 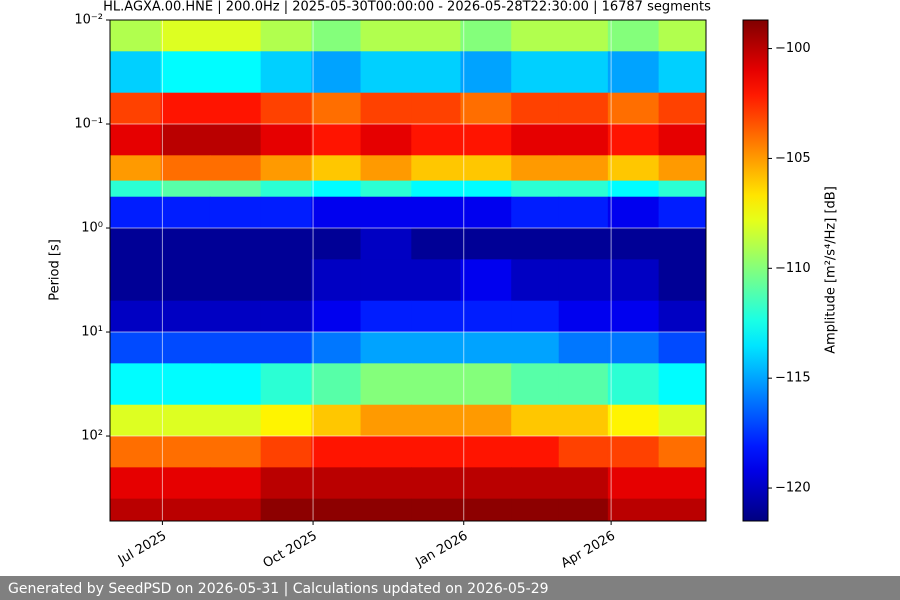 I want to click on y-axis-label: Period [s], so click(x=55, y=270).